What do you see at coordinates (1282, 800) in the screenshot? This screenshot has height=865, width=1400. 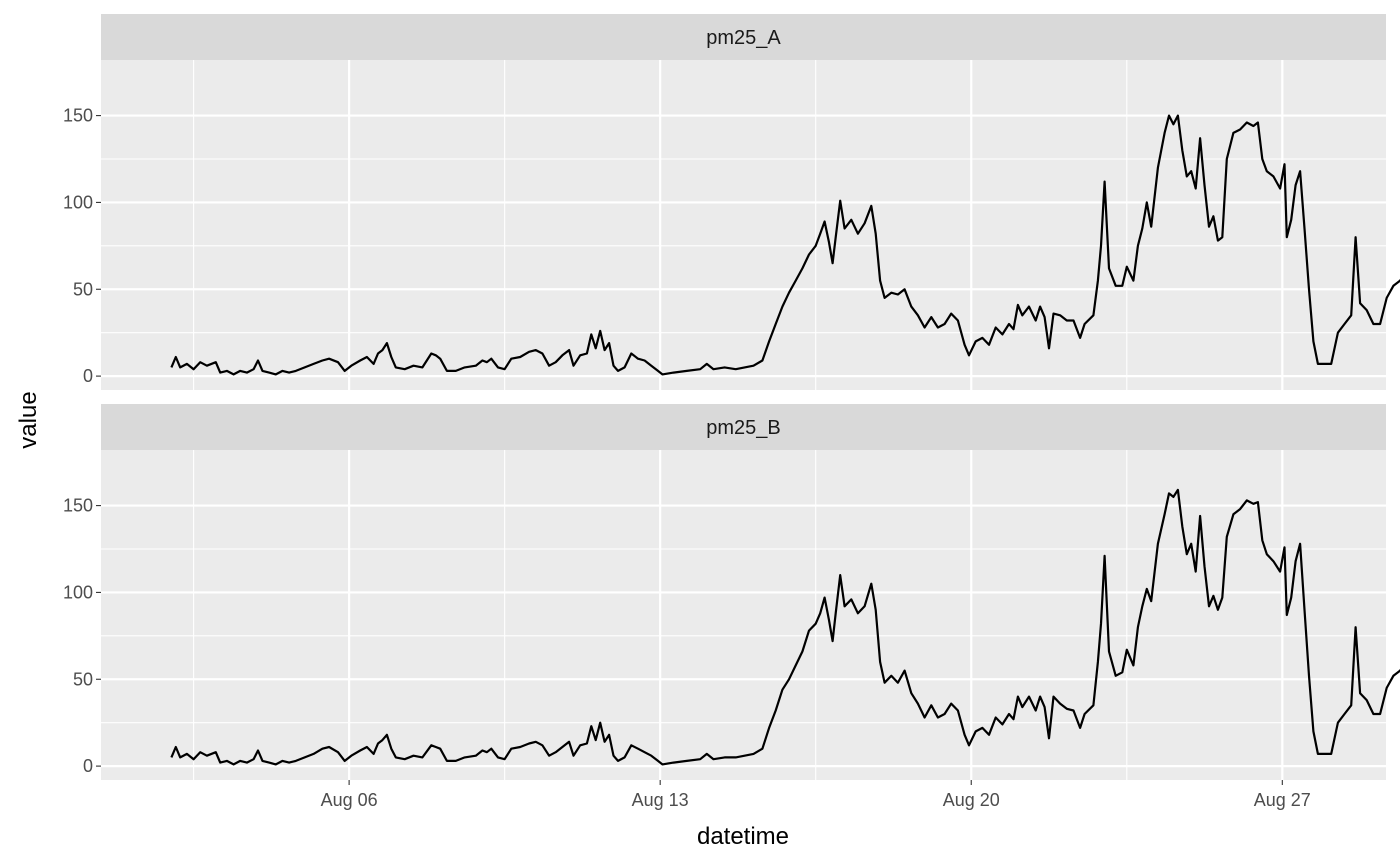 I see `x-tick-label: Aug 27` at bounding box center [1282, 800].